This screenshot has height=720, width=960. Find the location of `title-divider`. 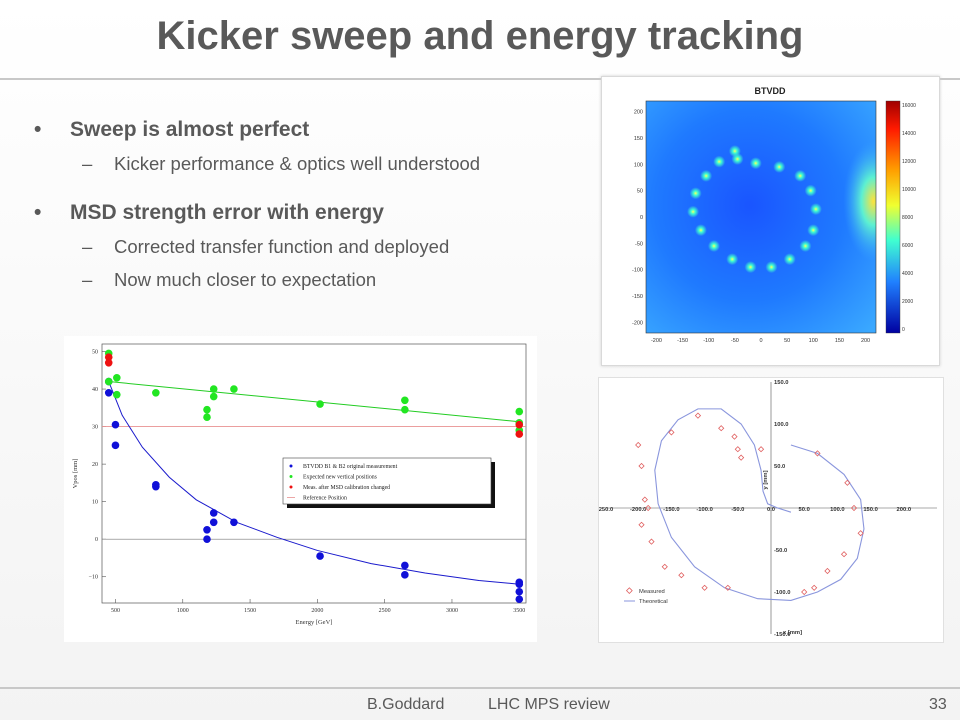

title-divider is located at coordinates (480, 79).